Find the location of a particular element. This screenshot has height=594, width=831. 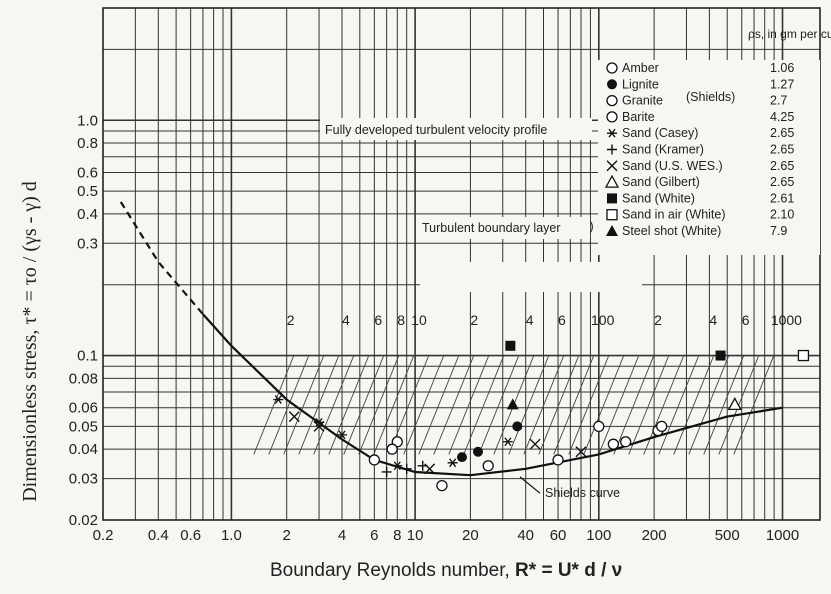

y-tick-label: 0.03 is located at coordinates (83, 479).